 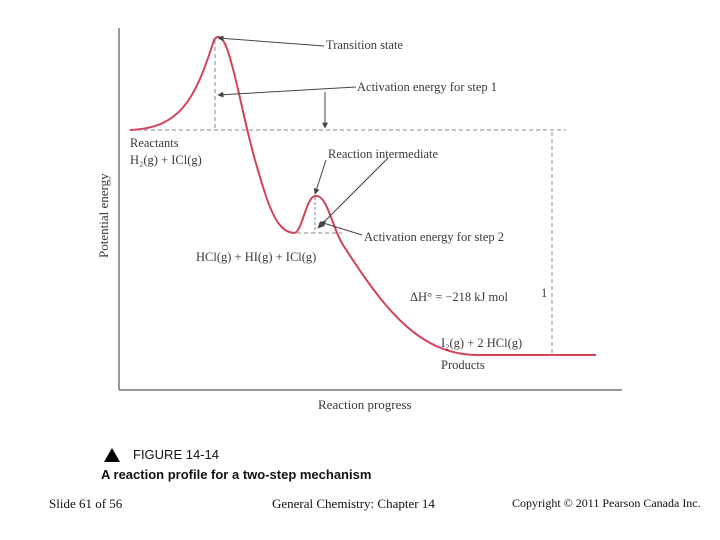 I want to click on figure-number: FIGURE 14-14, so click(x=176, y=454).